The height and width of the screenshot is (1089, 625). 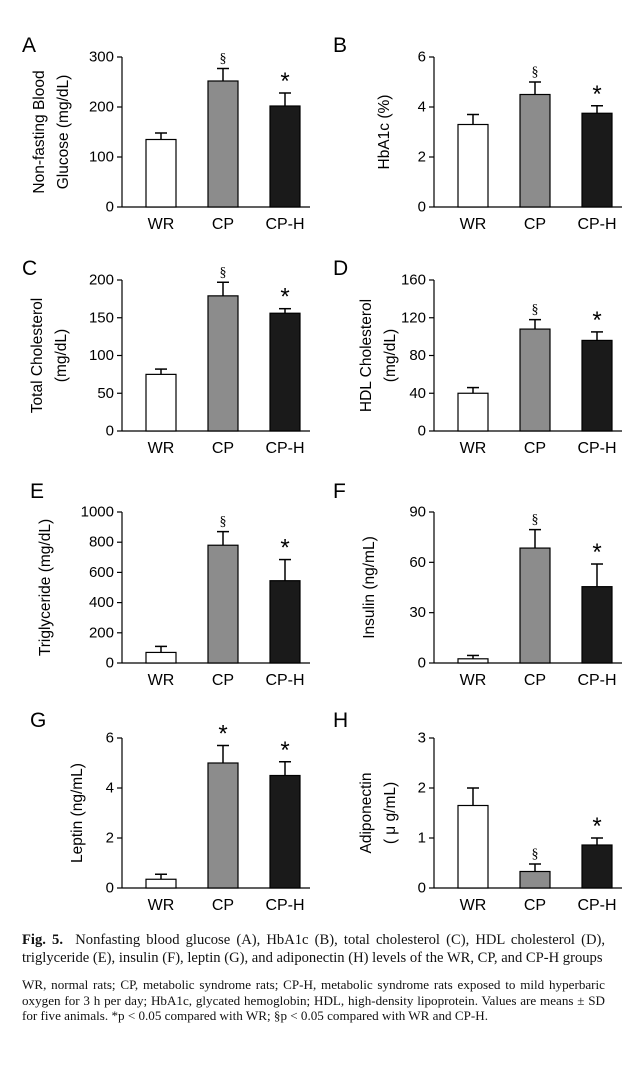 What do you see at coordinates (340, 720) in the screenshot?
I see `panel-letter: H` at bounding box center [340, 720].